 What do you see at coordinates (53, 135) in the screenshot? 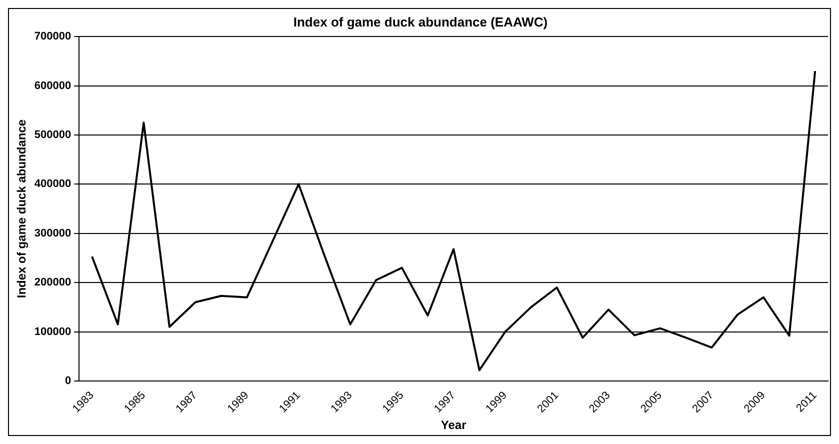
I see `y-tick-label: 500000` at bounding box center [53, 135].